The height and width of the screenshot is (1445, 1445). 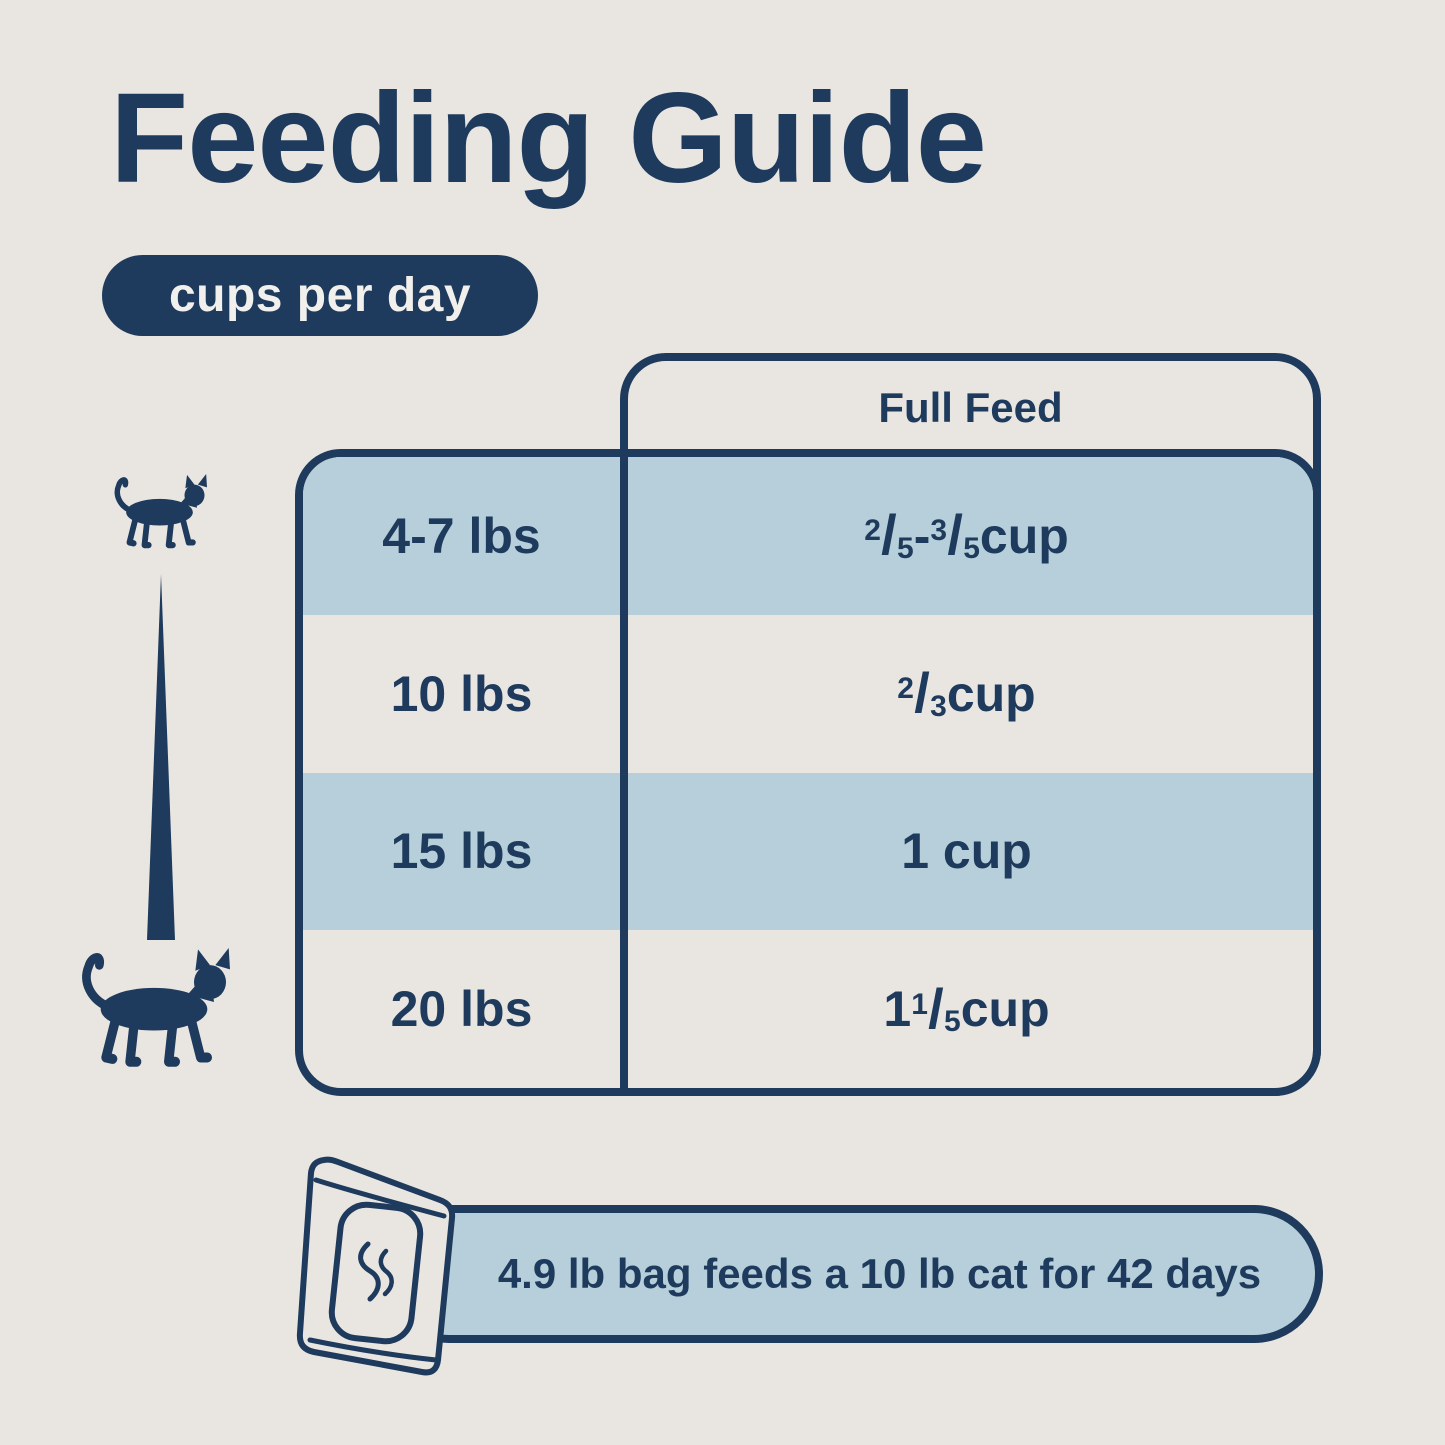 I want to click on weight-cell: 20 lbs, so click(x=461, y=1009).